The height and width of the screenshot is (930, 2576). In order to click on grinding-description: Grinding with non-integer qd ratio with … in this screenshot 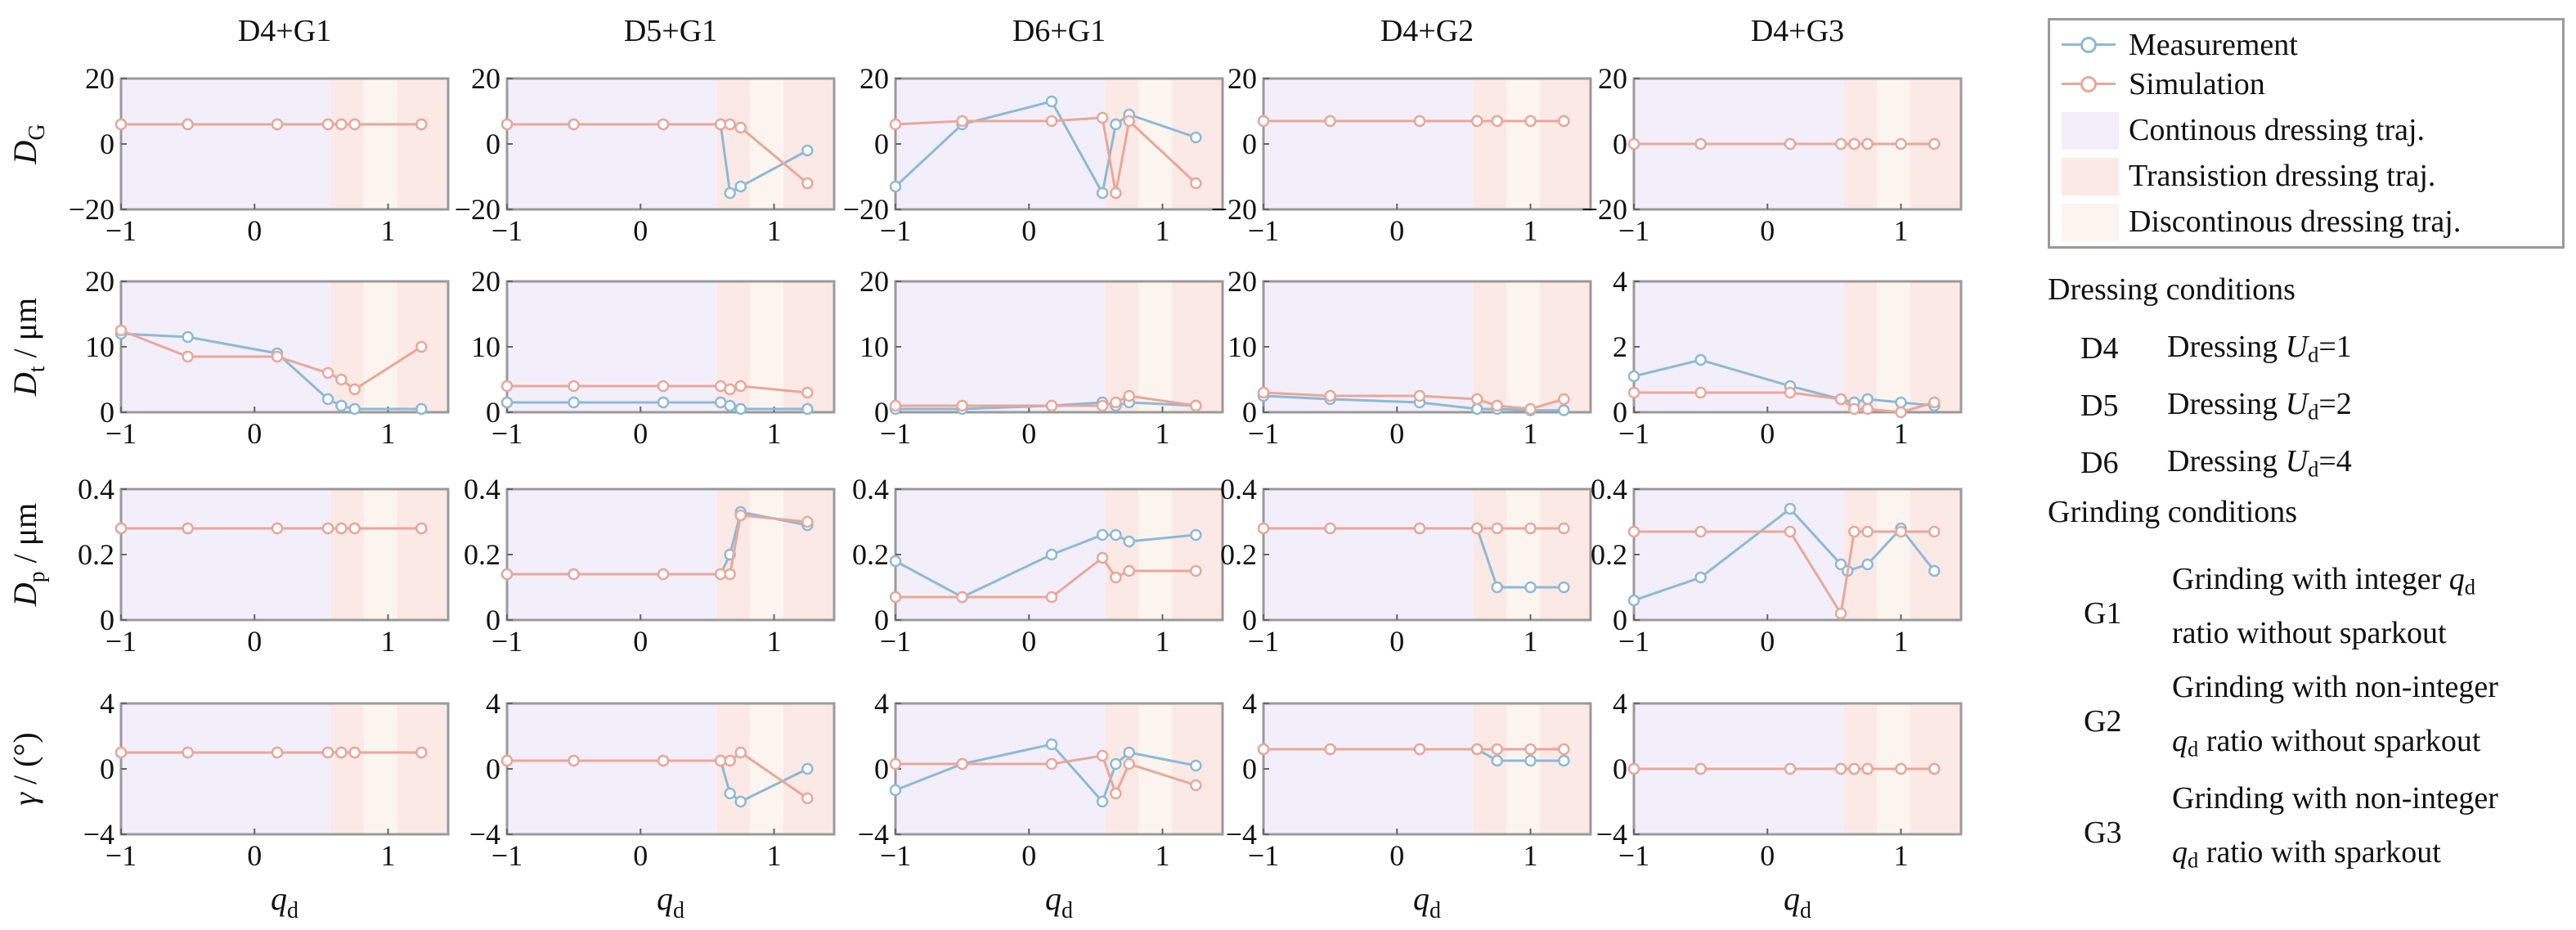, I will do `click(2335, 827)`.